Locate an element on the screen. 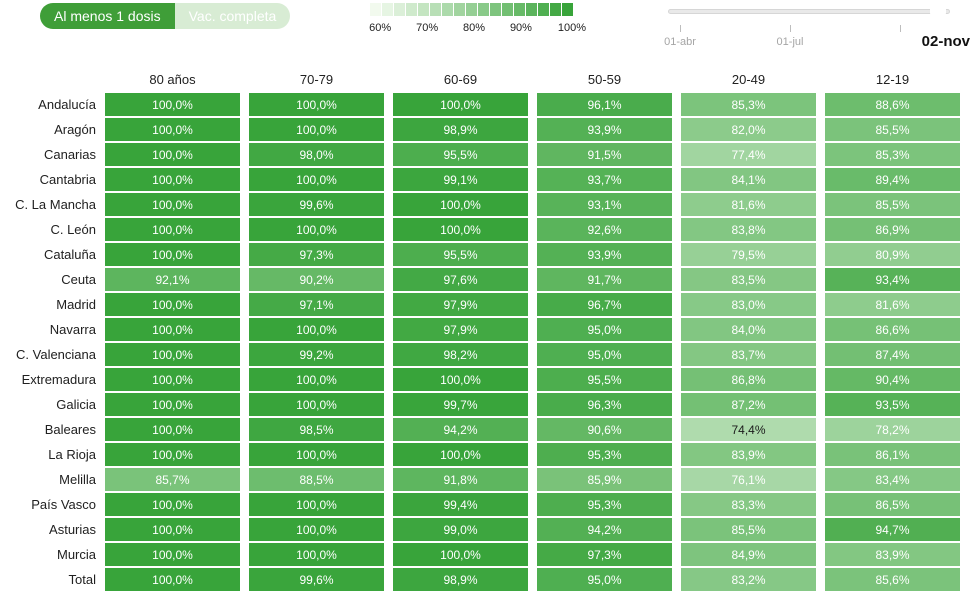  heatmap-cell: 98,0% is located at coordinates (316, 154).